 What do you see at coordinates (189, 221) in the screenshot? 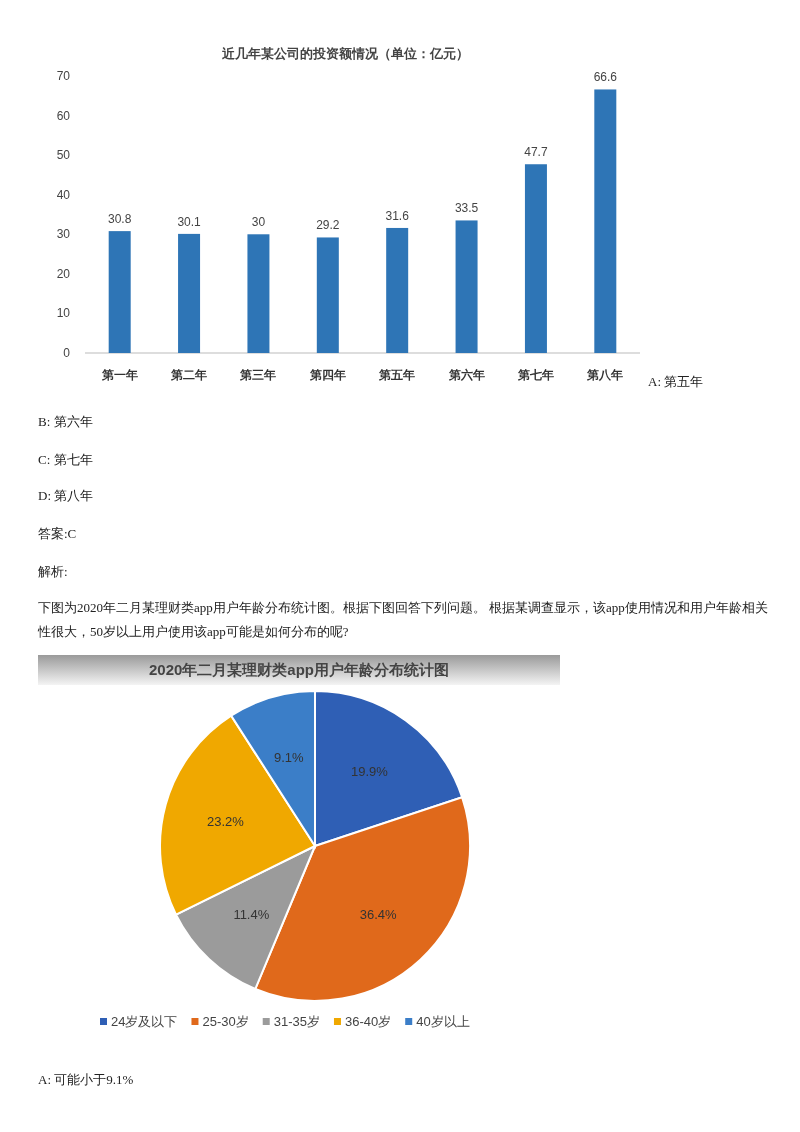
I see `data-label: 30.1` at bounding box center [189, 221].